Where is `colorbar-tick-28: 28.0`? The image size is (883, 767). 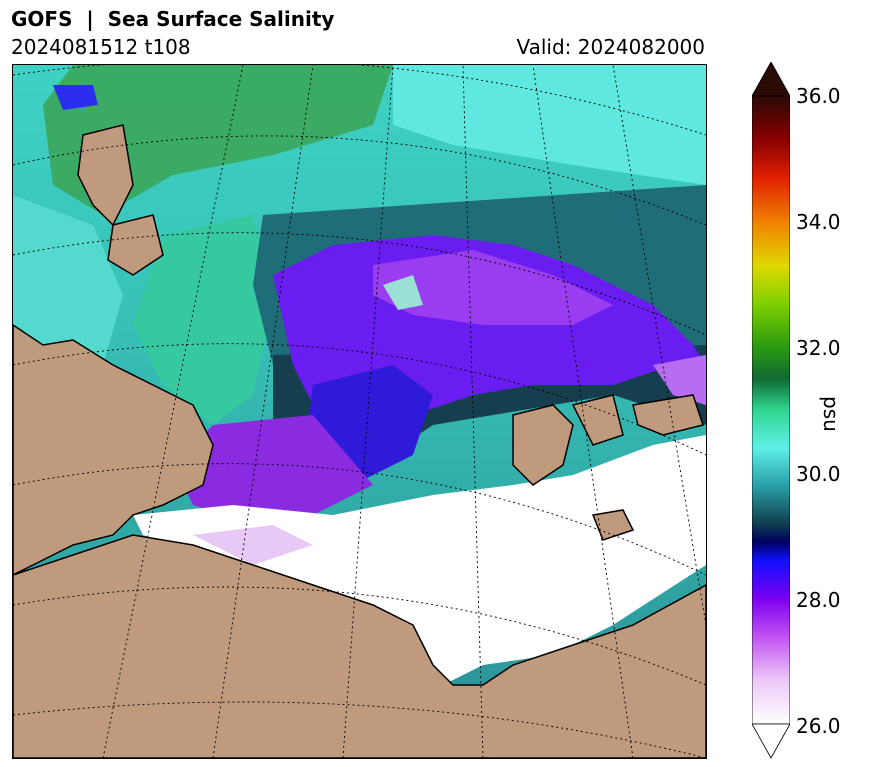
colorbar-tick-28: 28.0 is located at coordinates (818, 600).